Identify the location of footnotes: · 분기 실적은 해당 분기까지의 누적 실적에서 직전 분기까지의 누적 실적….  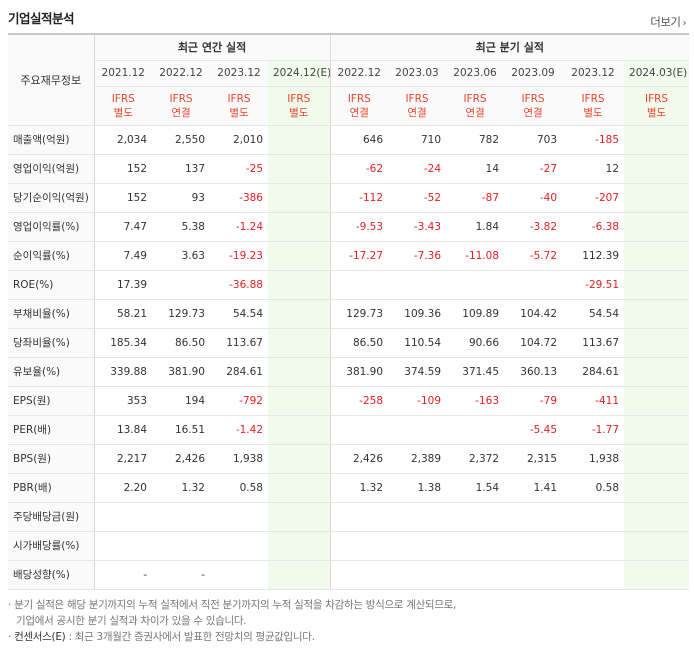
(232, 621).